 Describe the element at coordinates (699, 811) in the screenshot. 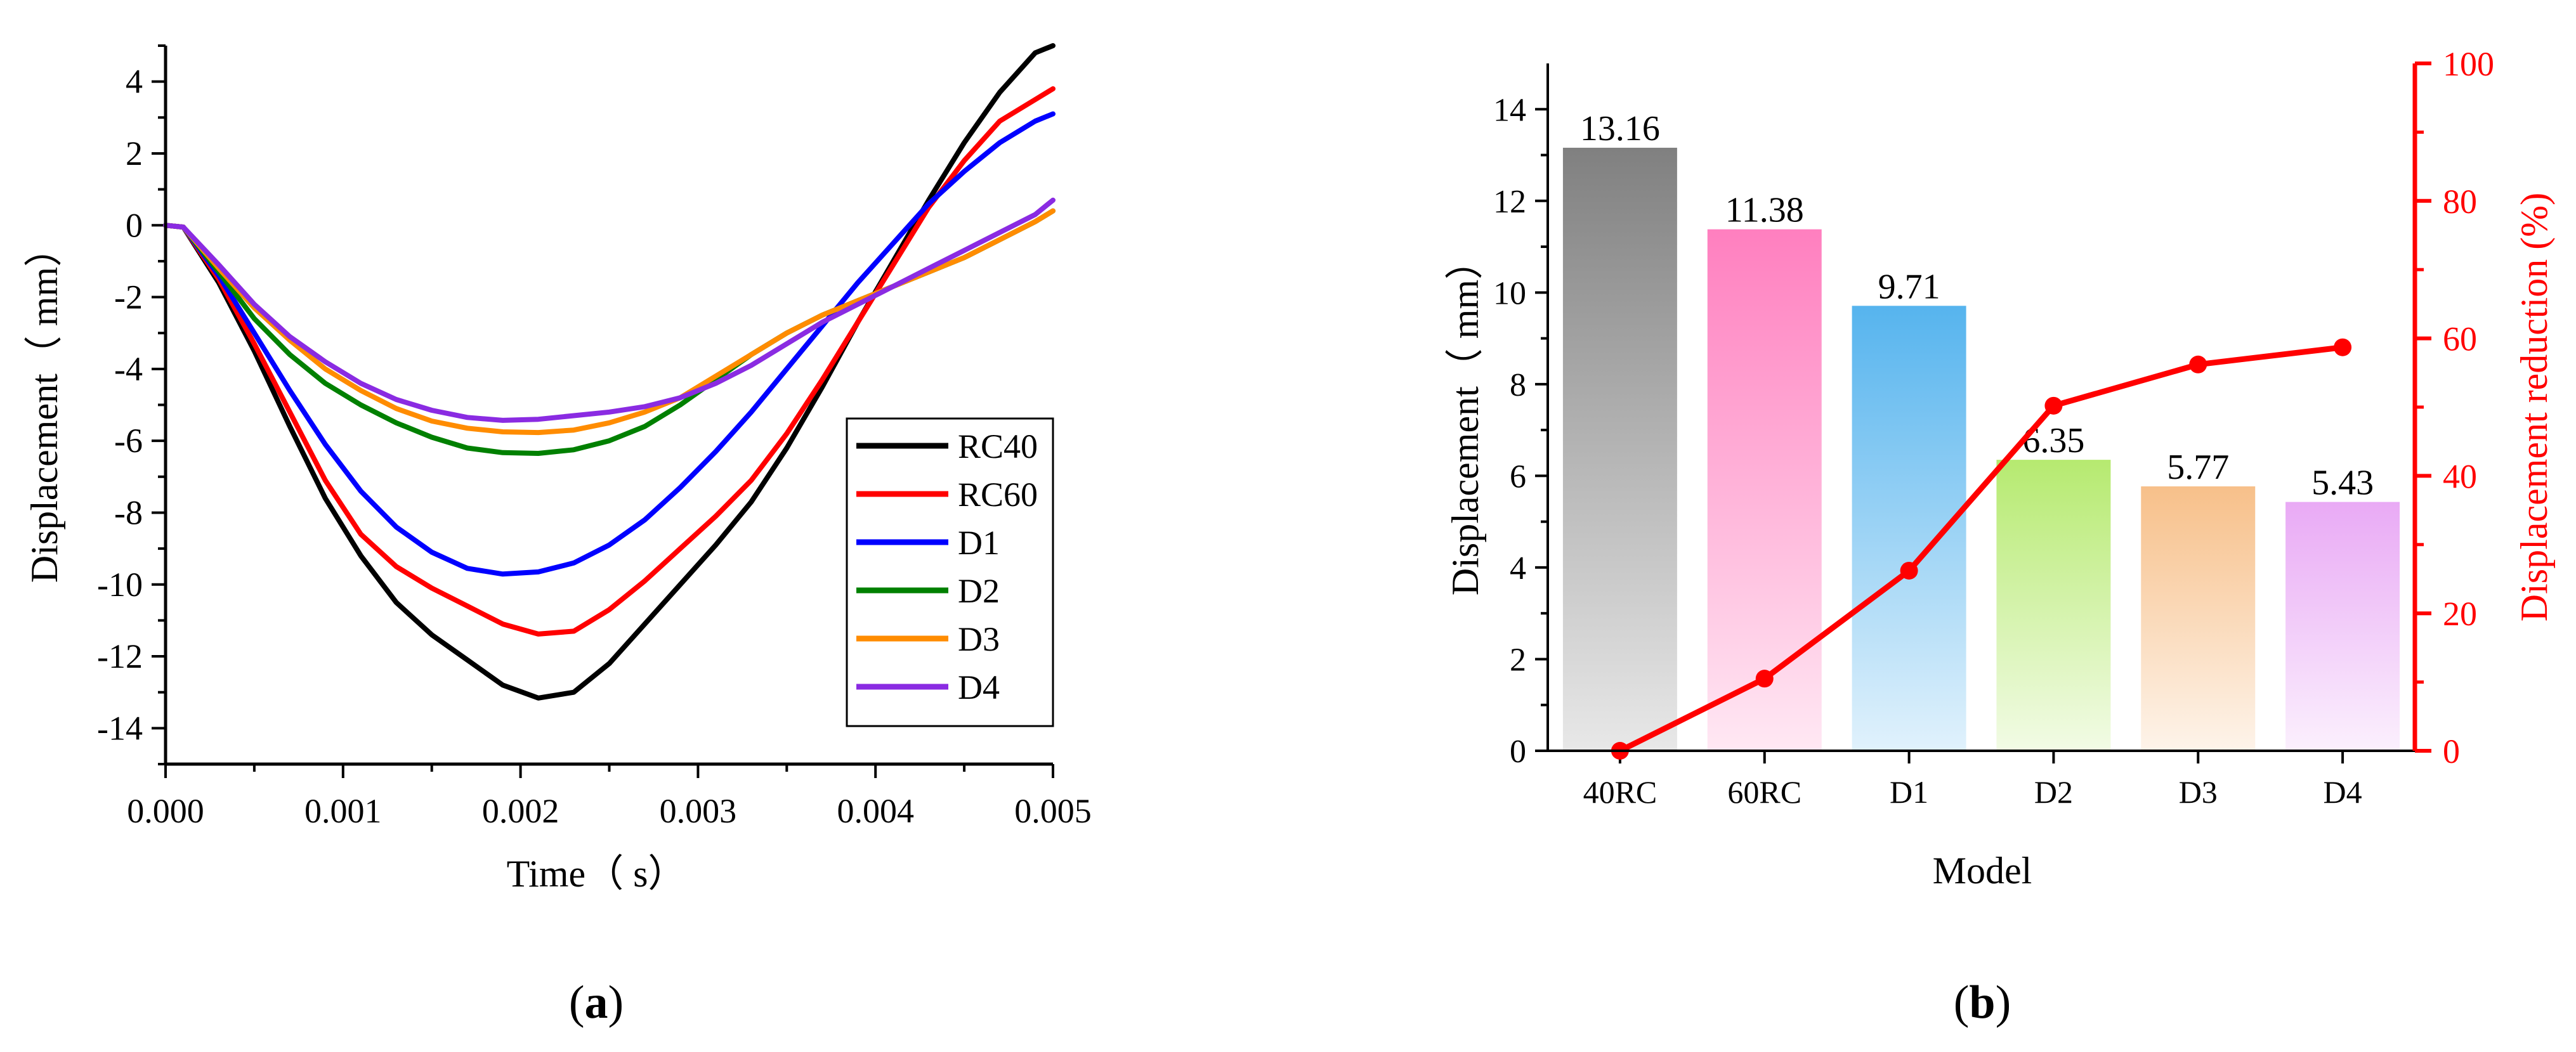

I see `chart-a-x-tick-label: 0.003` at that location.